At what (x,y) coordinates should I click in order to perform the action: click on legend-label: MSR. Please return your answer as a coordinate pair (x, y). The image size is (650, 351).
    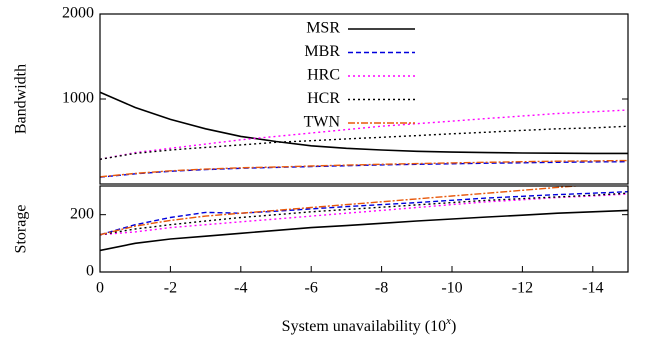
    Looking at the image, I should click on (323, 28).